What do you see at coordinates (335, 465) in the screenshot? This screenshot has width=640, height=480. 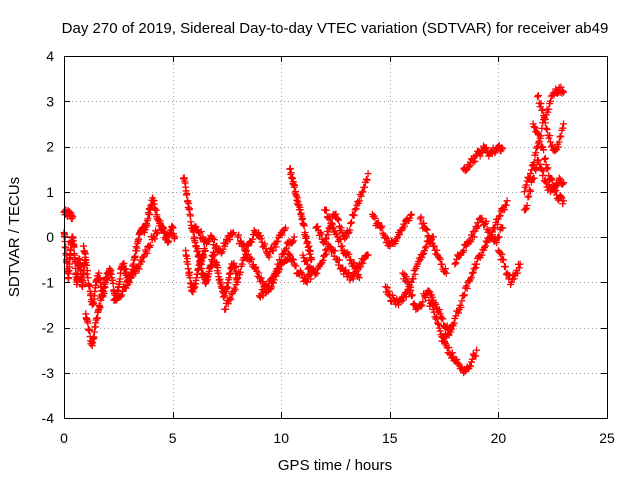 I see `x-axis-label: GPS time / hours` at bounding box center [335, 465].